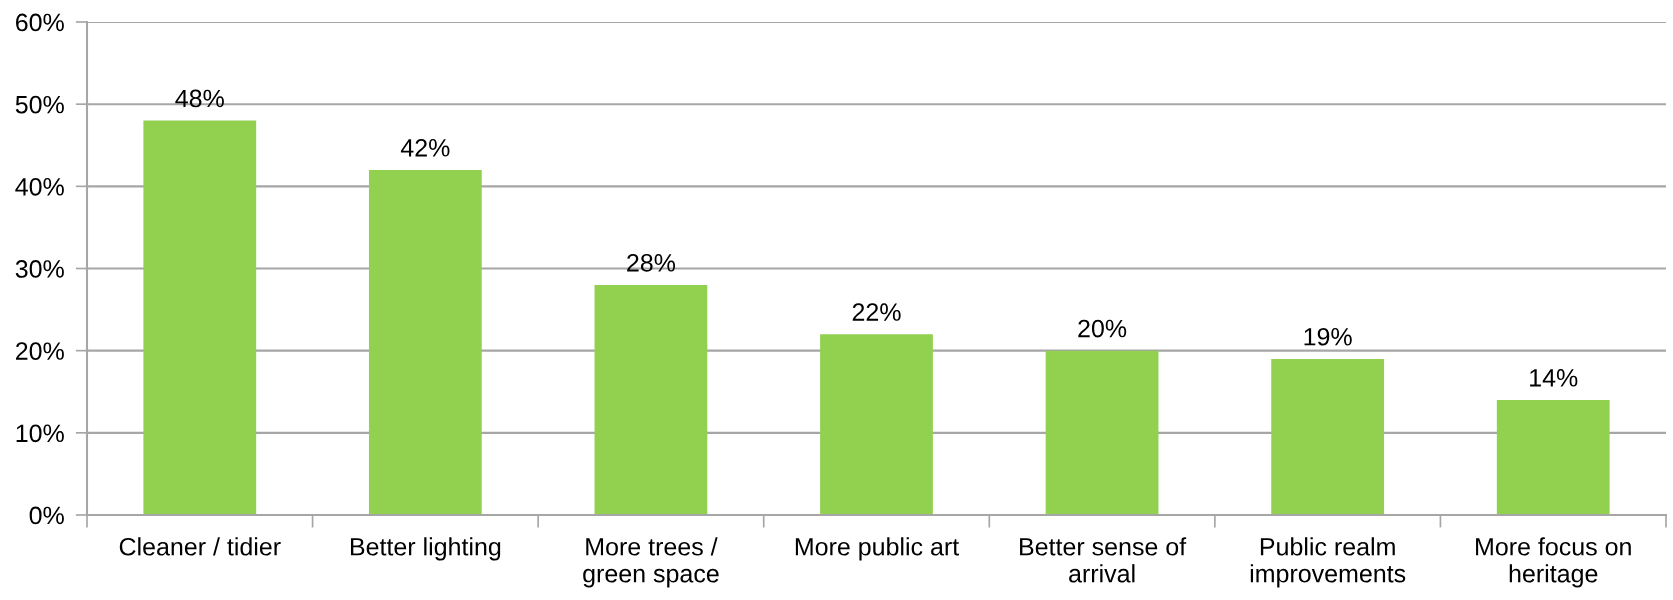 This screenshot has height=600, width=1673. What do you see at coordinates (651, 262) in the screenshot?
I see `data-label: 28%` at bounding box center [651, 262].